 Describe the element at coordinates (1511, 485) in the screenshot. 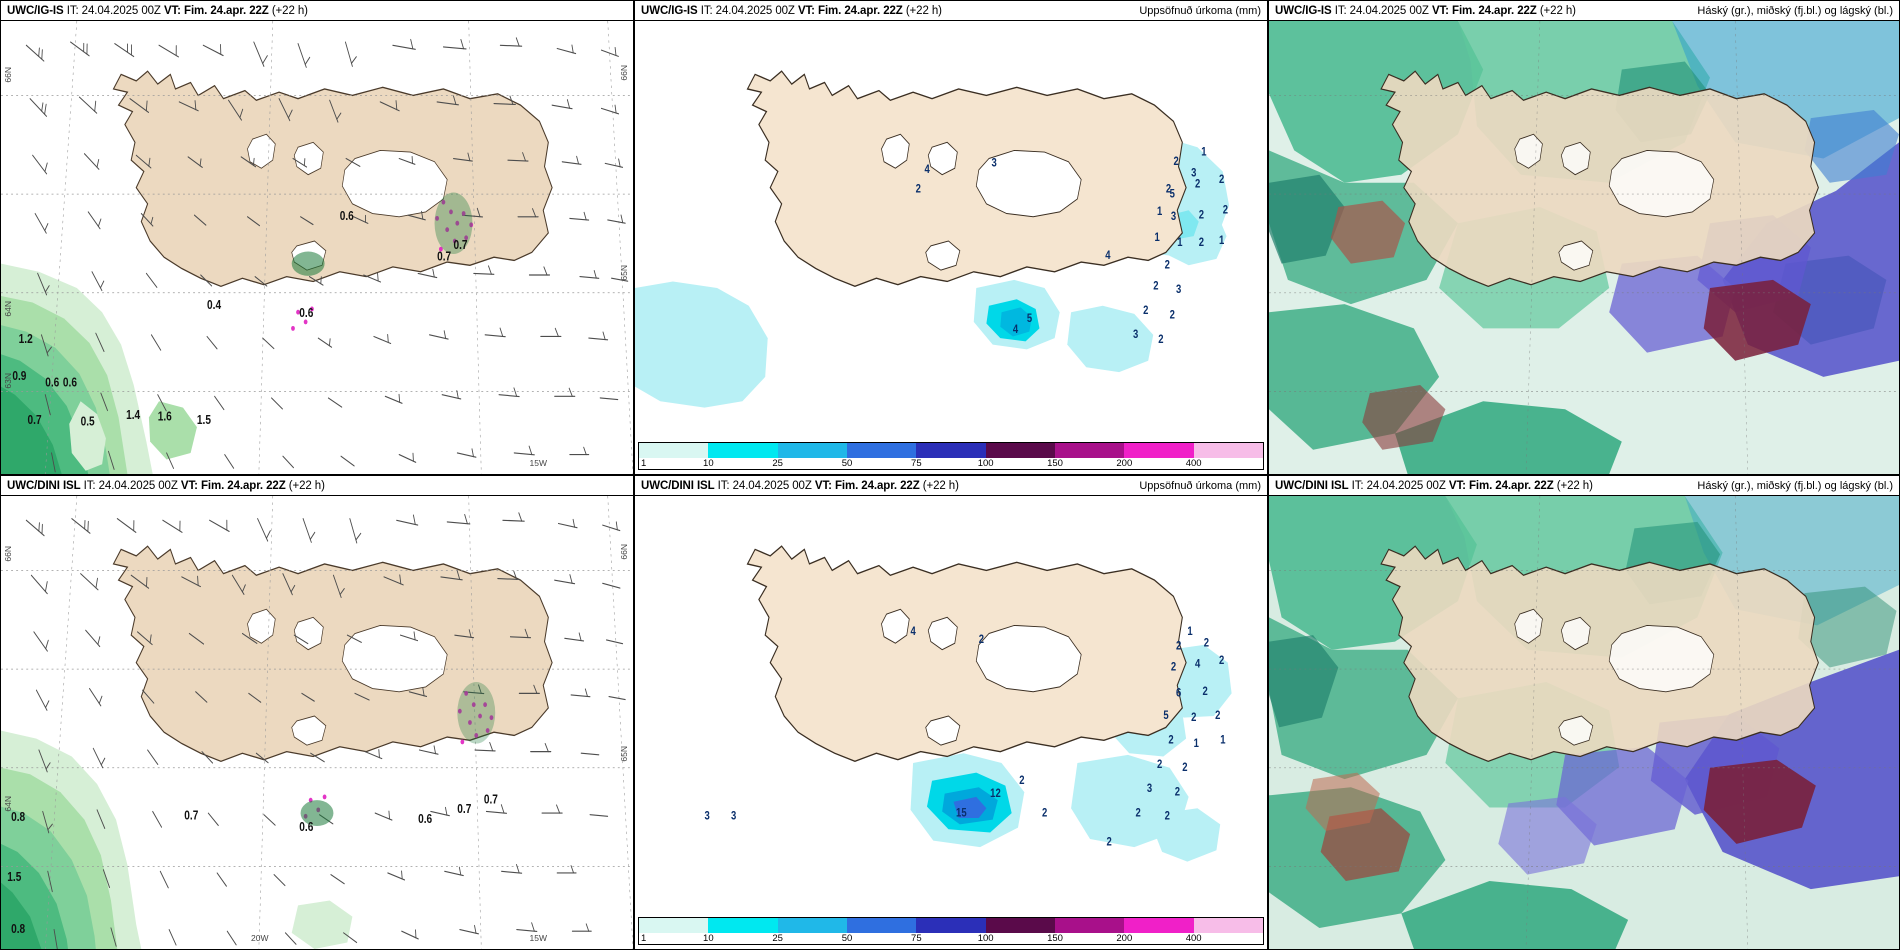

I see `valid-time: Fim. 24.apr. 22Z` at that location.